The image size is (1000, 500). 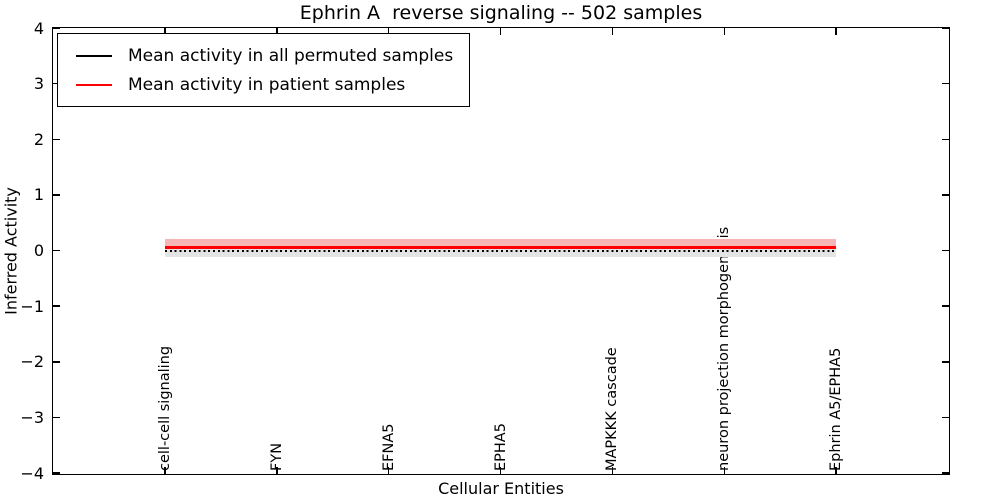 I want to click on y-tick-label: 1, so click(x=38, y=195).